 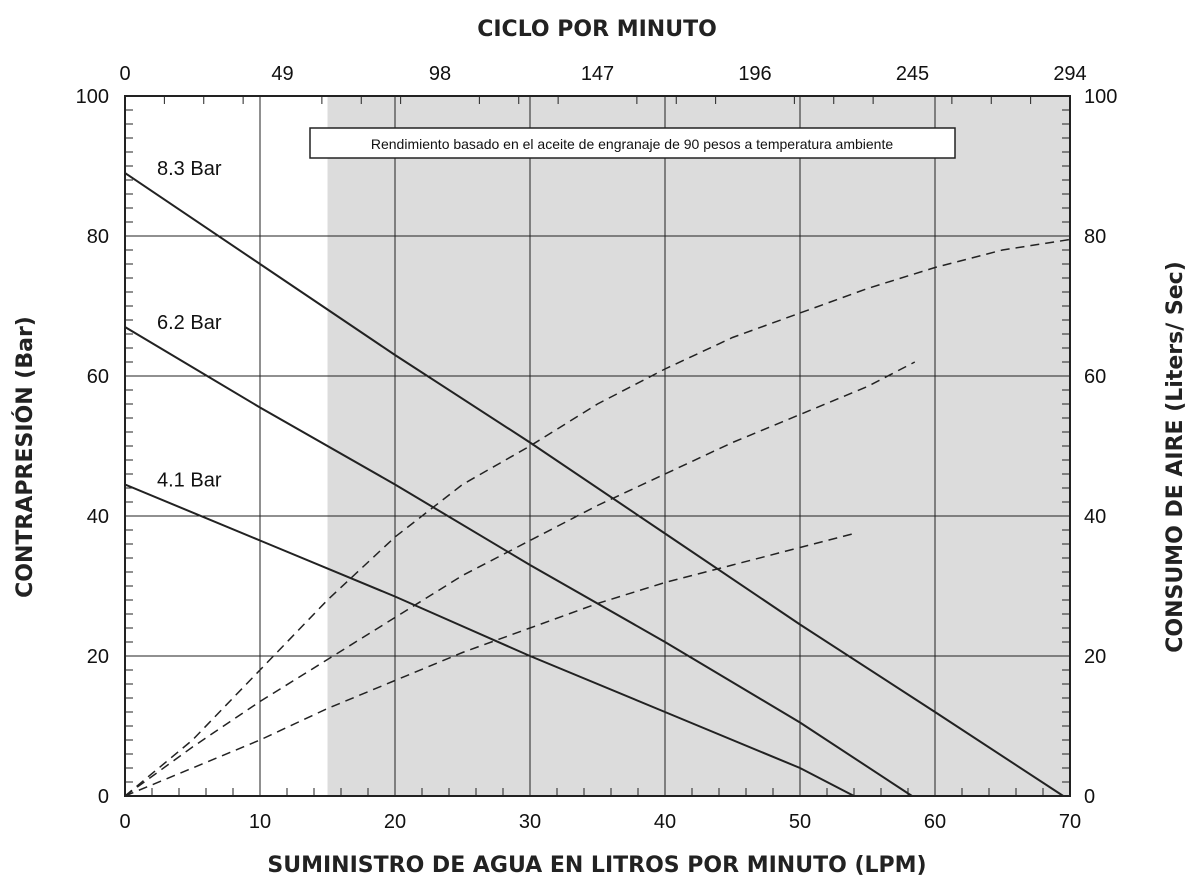 I want to click on series-label: 6.2 Bar, so click(x=189, y=323).